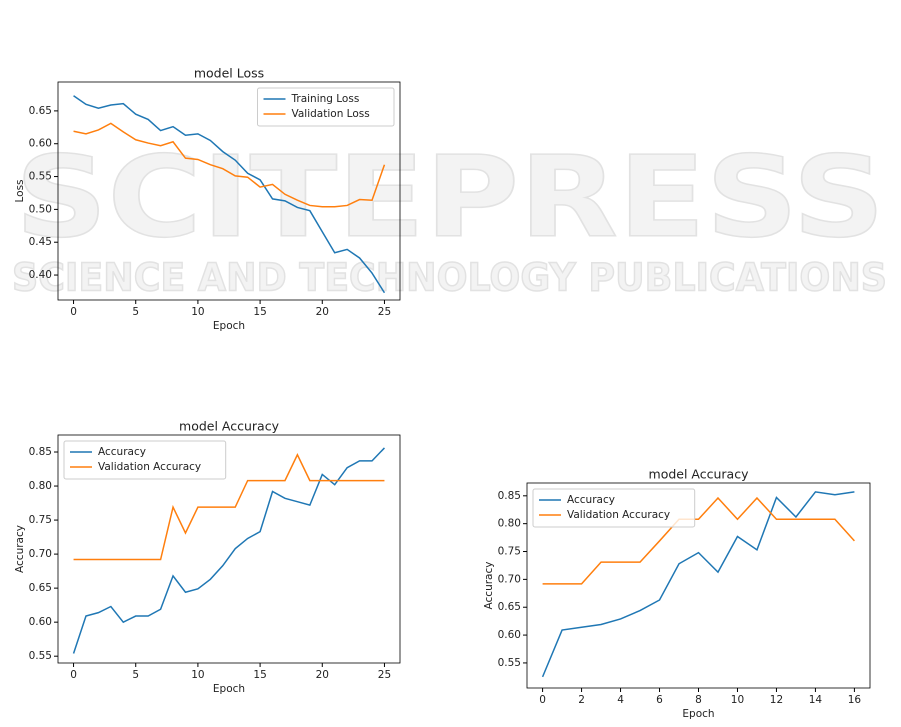 The image size is (901, 727). What do you see at coordinates (816, 700) in the screenshot?
I see `x-tick-label: 14` at bounding box center [816, 700].